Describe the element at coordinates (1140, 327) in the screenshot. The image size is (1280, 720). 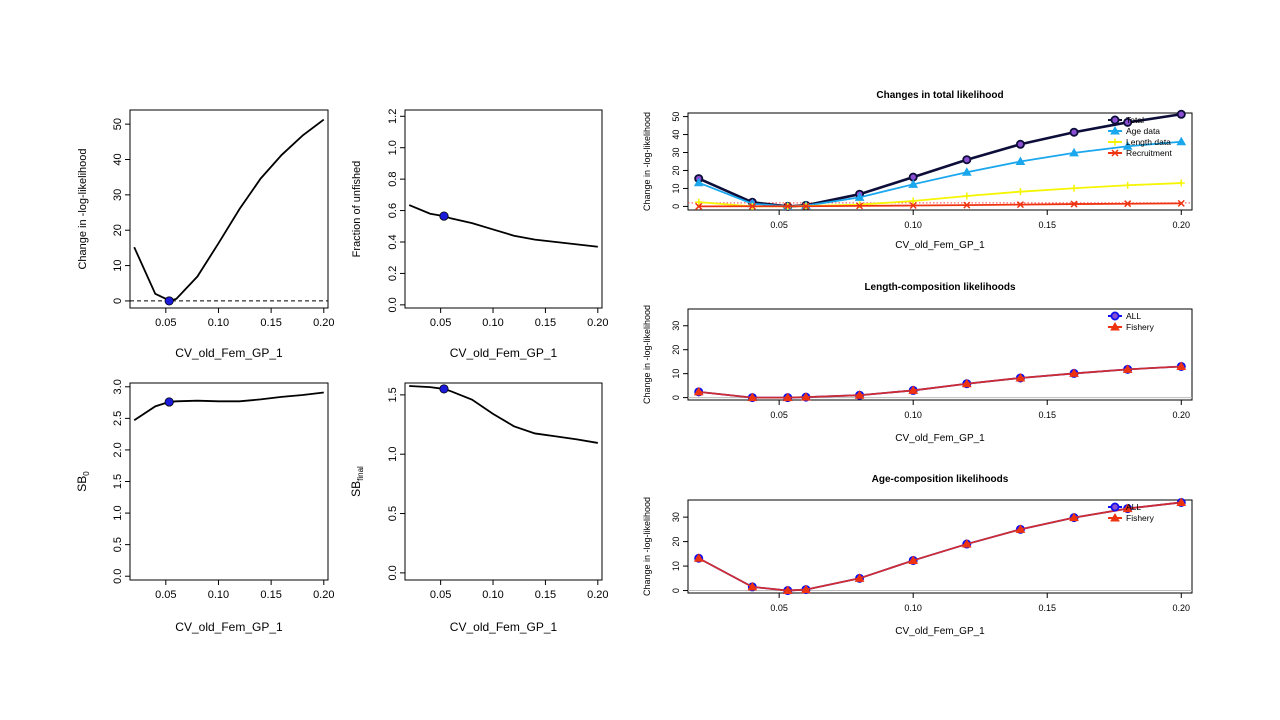
I see `legend-label: Fishery` at that location.